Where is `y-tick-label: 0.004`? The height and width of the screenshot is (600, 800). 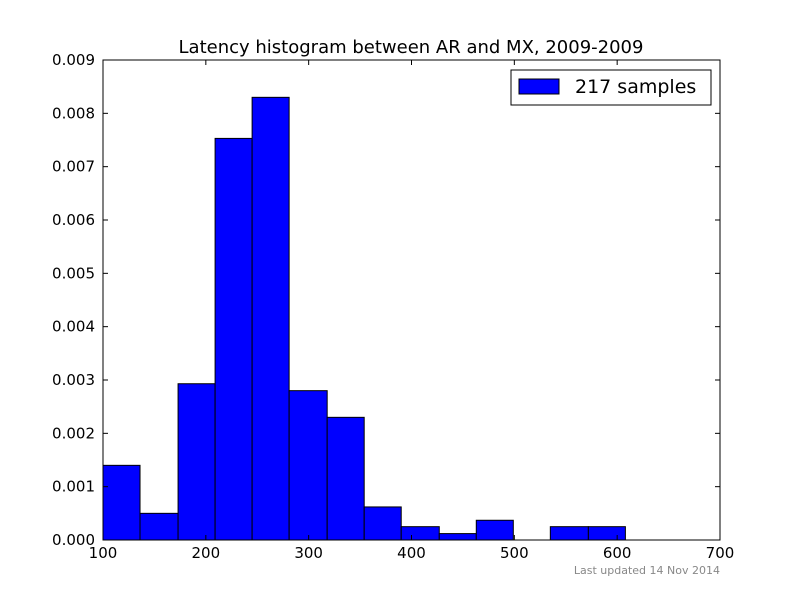 y-tick-label: 0.004 is located at coordinates (73, 327).